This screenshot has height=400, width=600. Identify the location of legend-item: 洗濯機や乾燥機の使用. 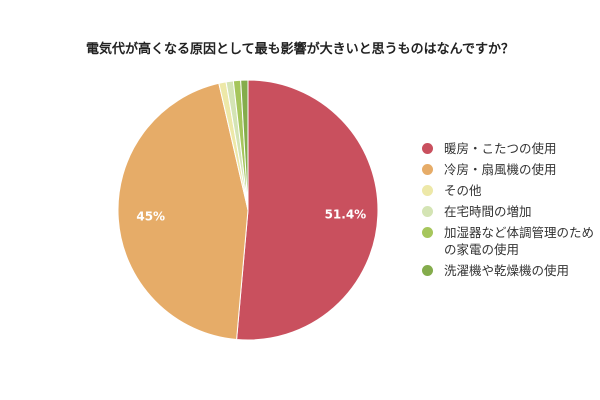
(510, 270).